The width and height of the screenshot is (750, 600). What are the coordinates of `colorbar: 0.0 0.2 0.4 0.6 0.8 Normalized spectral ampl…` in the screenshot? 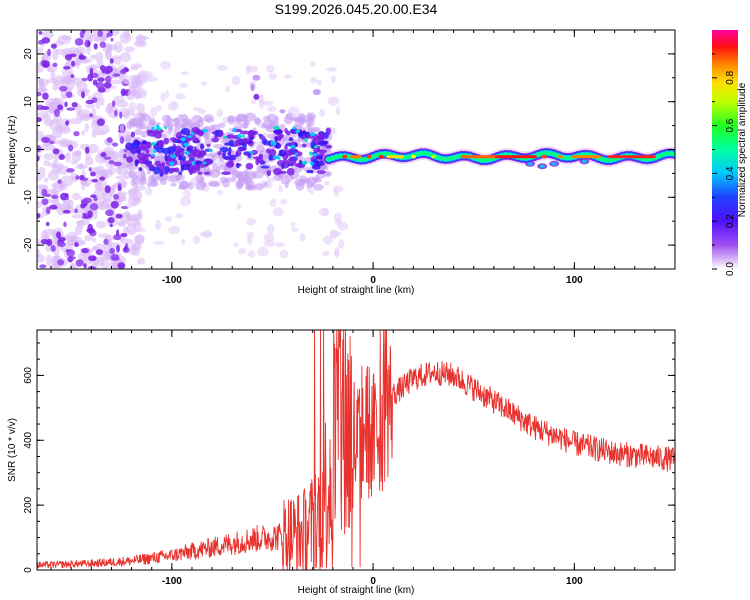 It's located at (730, 153).